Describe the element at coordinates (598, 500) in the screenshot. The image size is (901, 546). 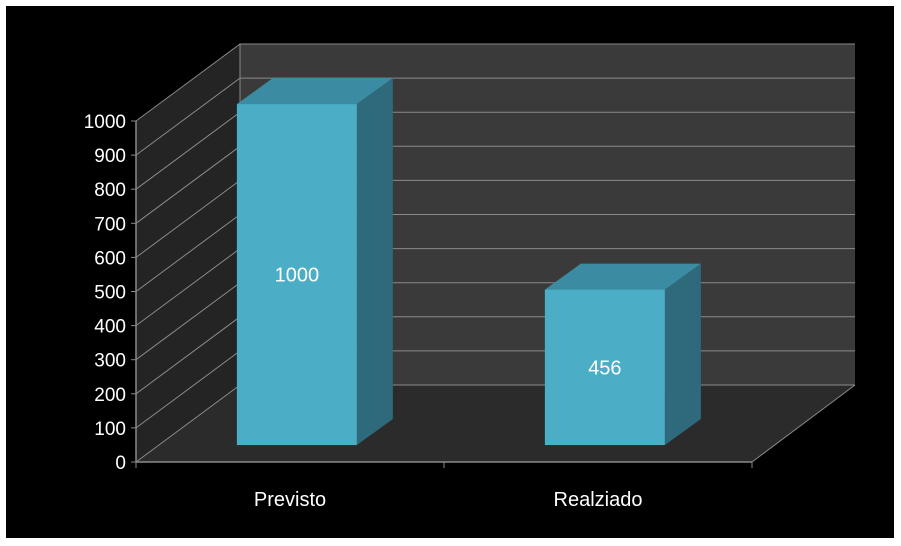
I see `x-category-label: Realziado` at that location.